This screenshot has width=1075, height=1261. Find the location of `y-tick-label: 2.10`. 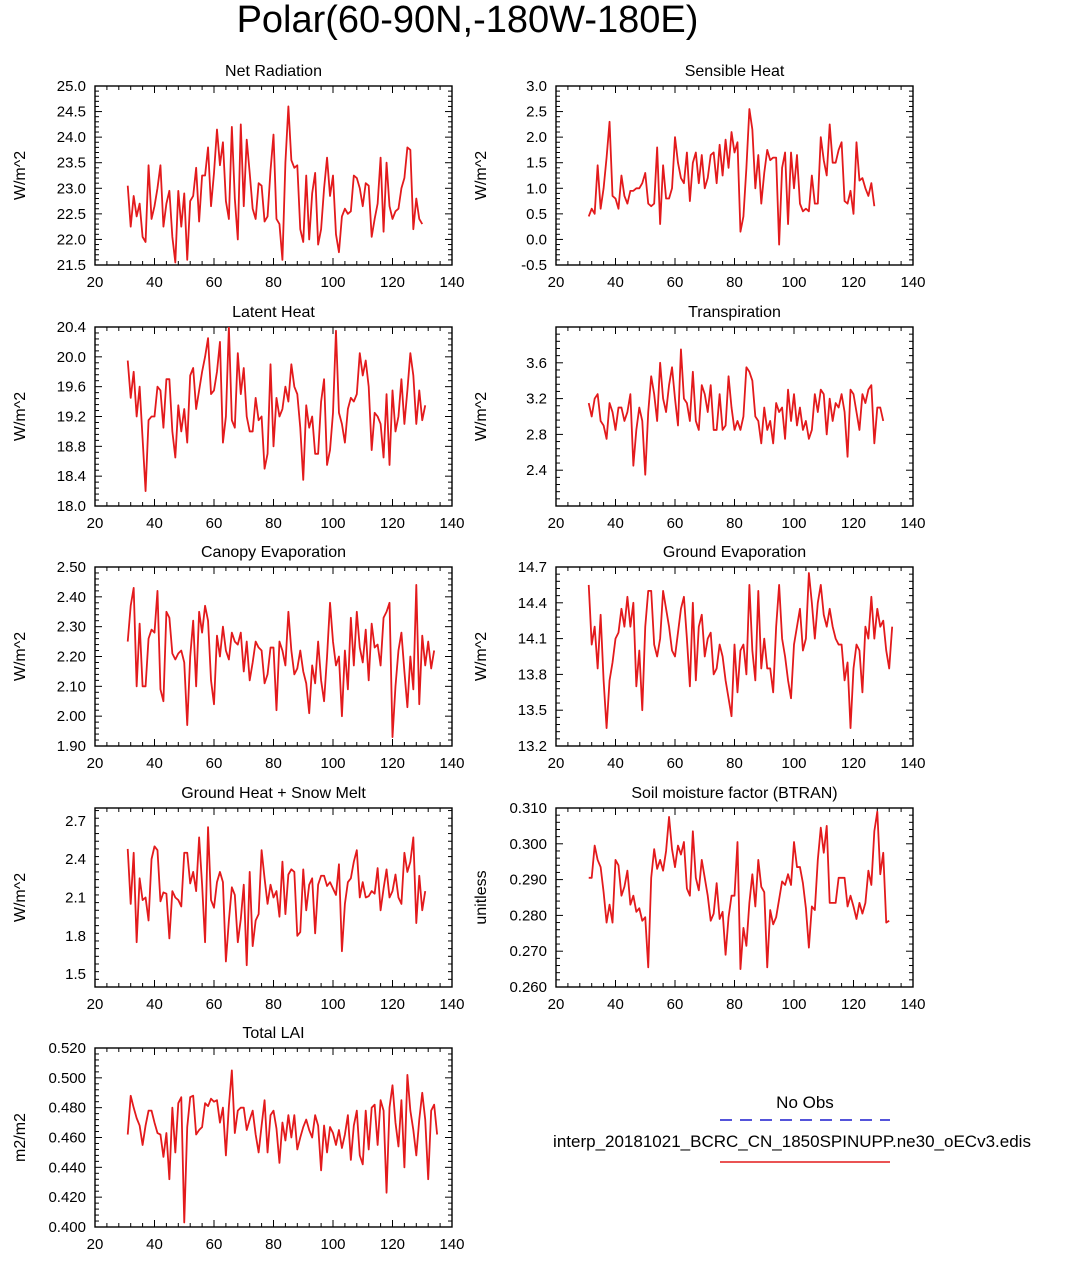

y-tick-label: 2.10 is located at coordinates (71, 686).